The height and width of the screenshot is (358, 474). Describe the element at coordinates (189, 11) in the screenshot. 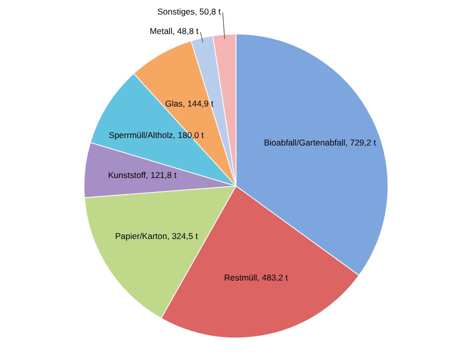

I see `slice-label: Sonstiges, 50,8 t` at that location.